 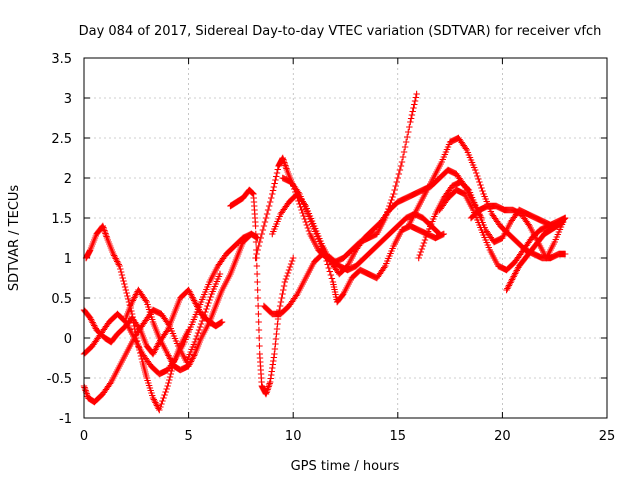 I want to click on y-tick-label: -0.5, so click(x=59, y=379).